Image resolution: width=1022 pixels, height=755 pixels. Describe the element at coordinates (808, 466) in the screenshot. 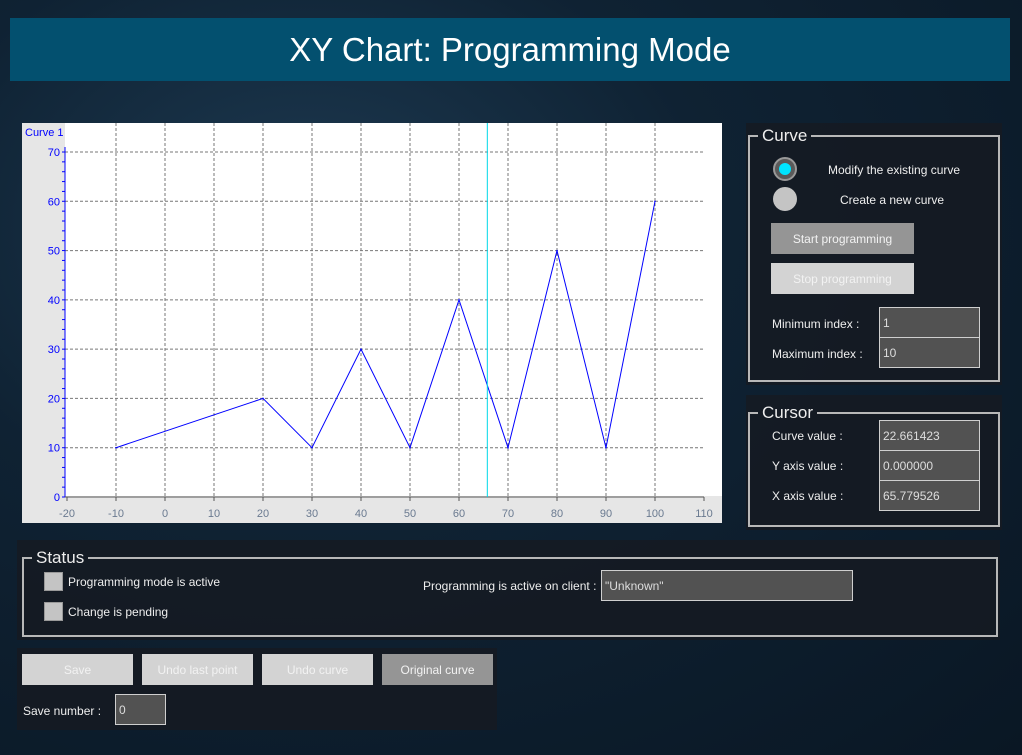

I see `y-axis-value-label: Y axis value :` at that location.